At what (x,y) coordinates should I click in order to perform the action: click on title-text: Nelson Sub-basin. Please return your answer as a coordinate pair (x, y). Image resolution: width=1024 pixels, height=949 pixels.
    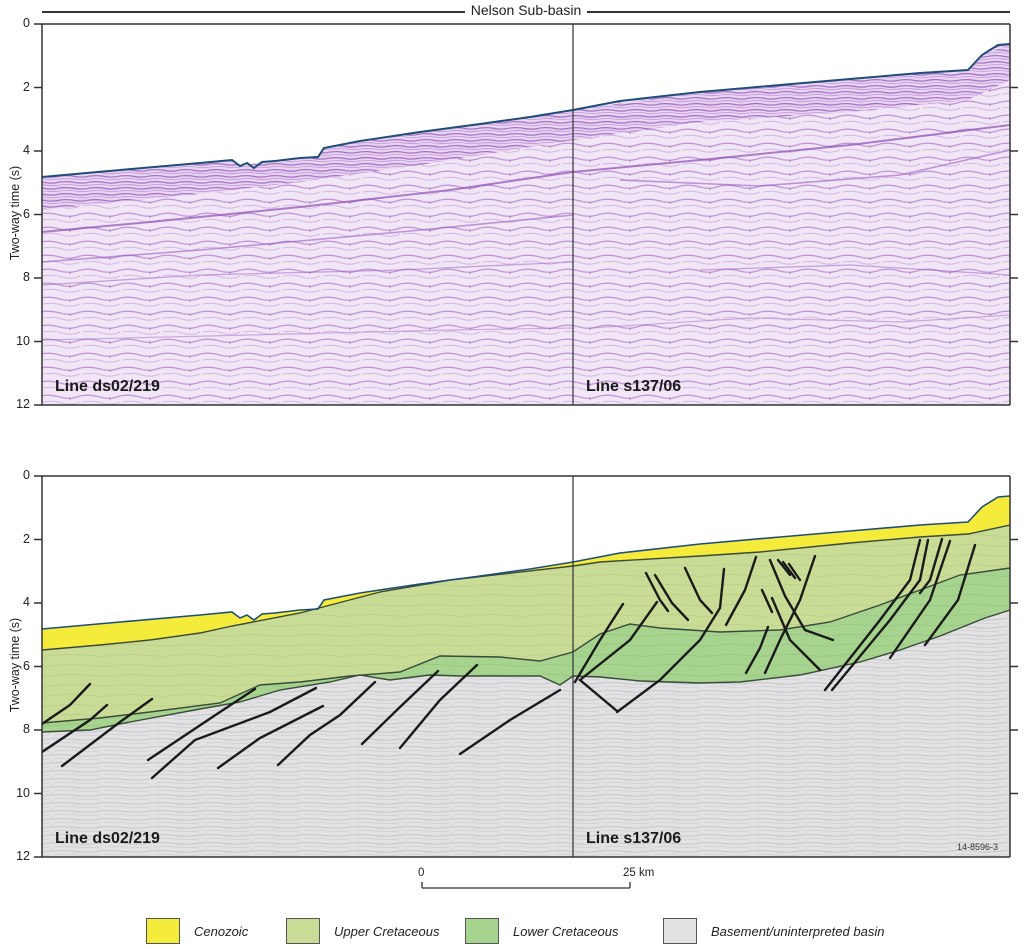
    Looking at the image, I should click on (526, 10).